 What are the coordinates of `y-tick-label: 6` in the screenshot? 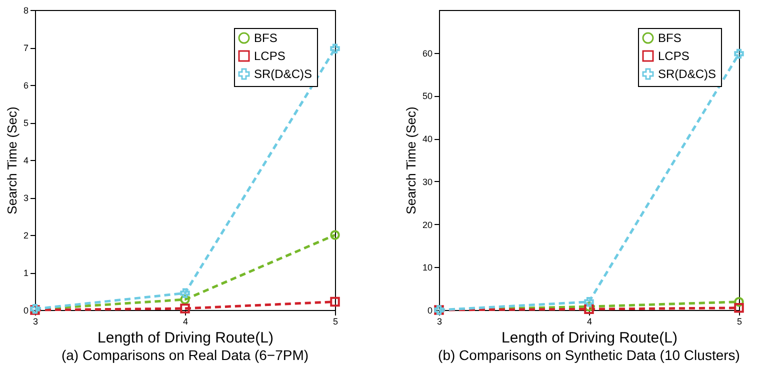 It's located at (25, 85).